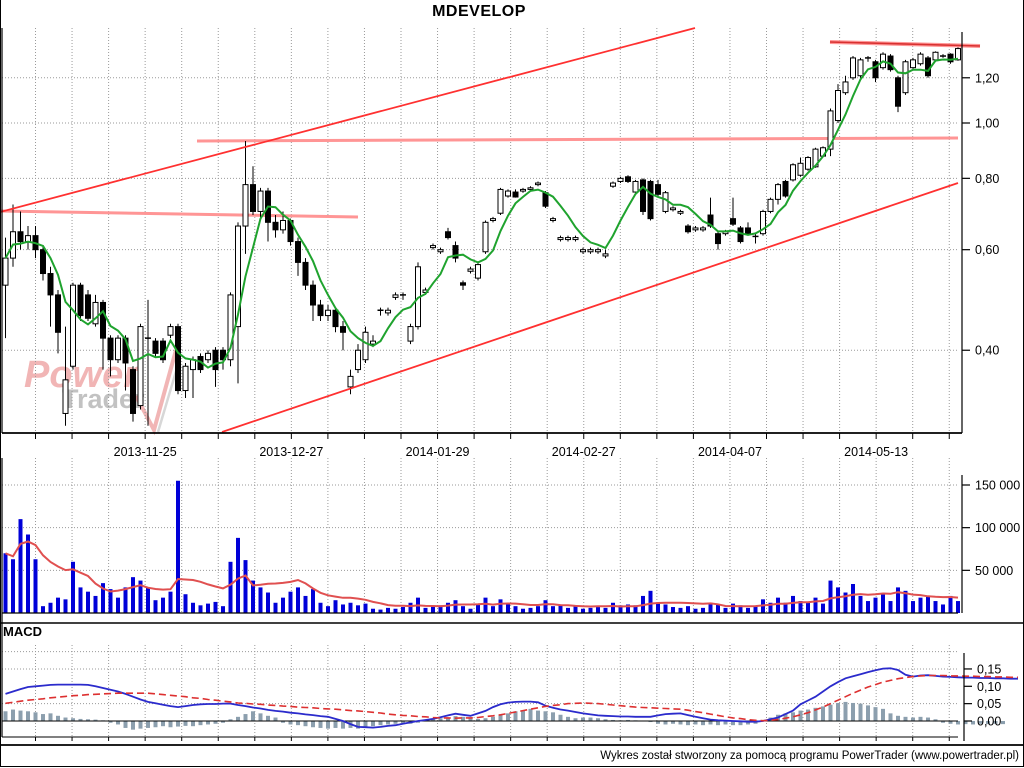 The height and width of the screenshot is (768, 1024). Describe the element at coordinates (730, 452) in the screenshot. I see `x-axis-date-label: 2014-04-07` at that location.